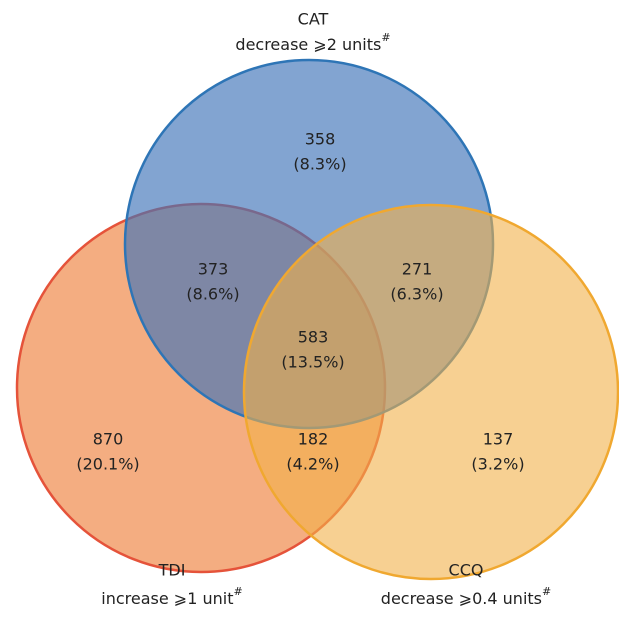 The image size is (619, 630). What do you see at coordinates (313, 337) in the screenshot?
I see `region-count: 583` at bounding box center [313, 337].